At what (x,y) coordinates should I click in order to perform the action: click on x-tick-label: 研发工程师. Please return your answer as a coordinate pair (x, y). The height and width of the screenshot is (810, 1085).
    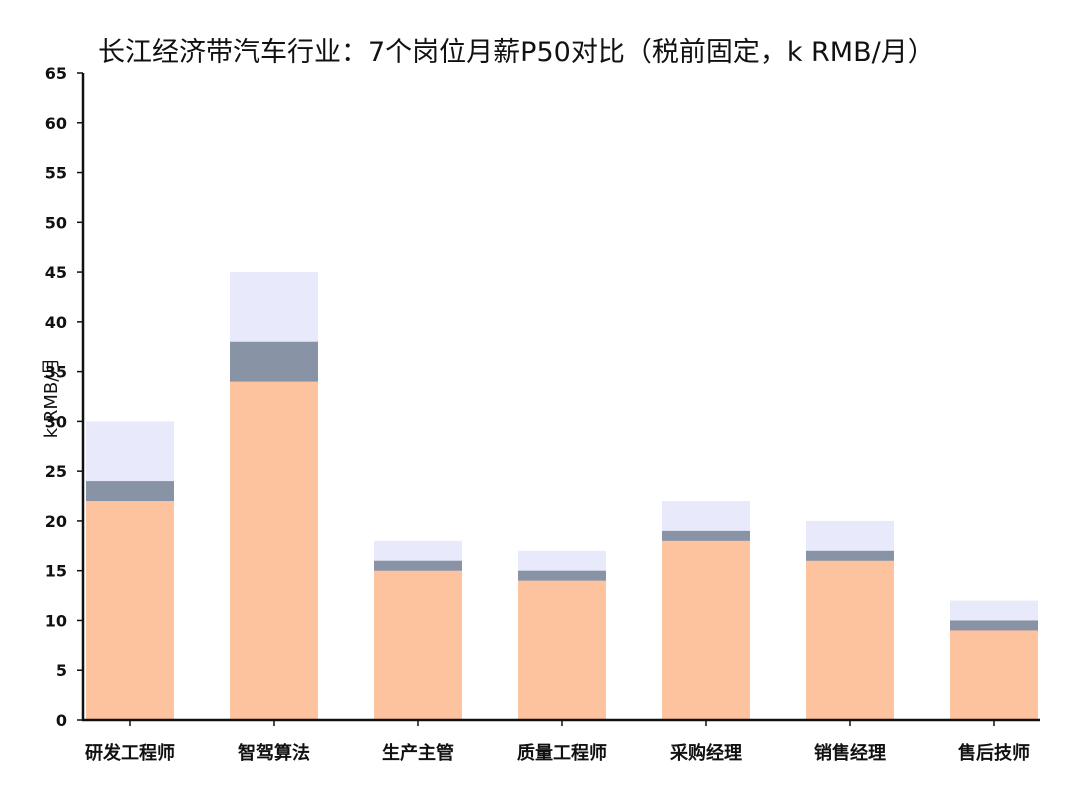
    Looking at the image, I should click on (130, 753).